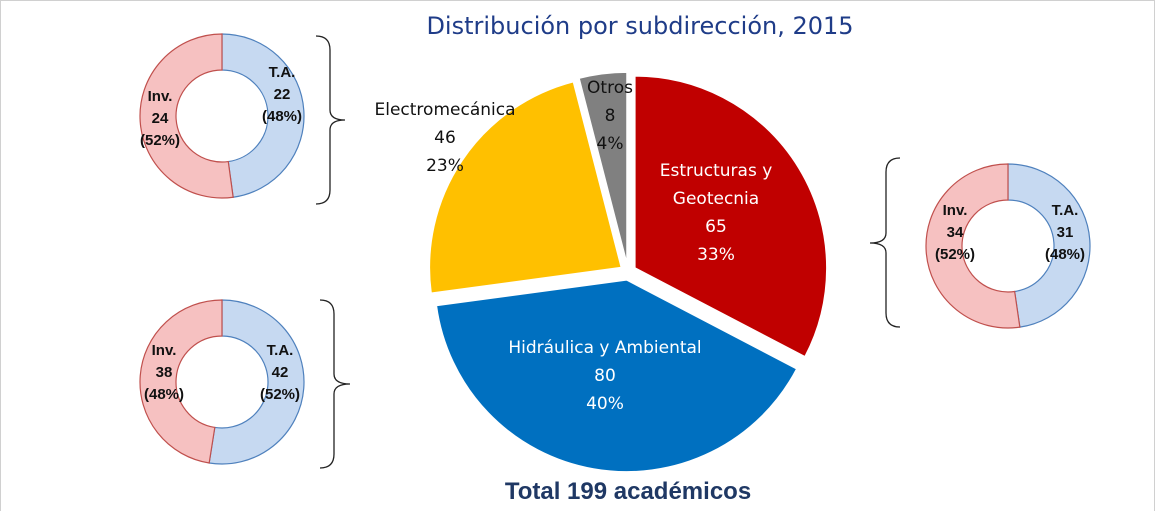 The height and width of the screenshot is (511, 1155). I want to click on category-label: Estructuras y Geotecnia, so click(716, 185).